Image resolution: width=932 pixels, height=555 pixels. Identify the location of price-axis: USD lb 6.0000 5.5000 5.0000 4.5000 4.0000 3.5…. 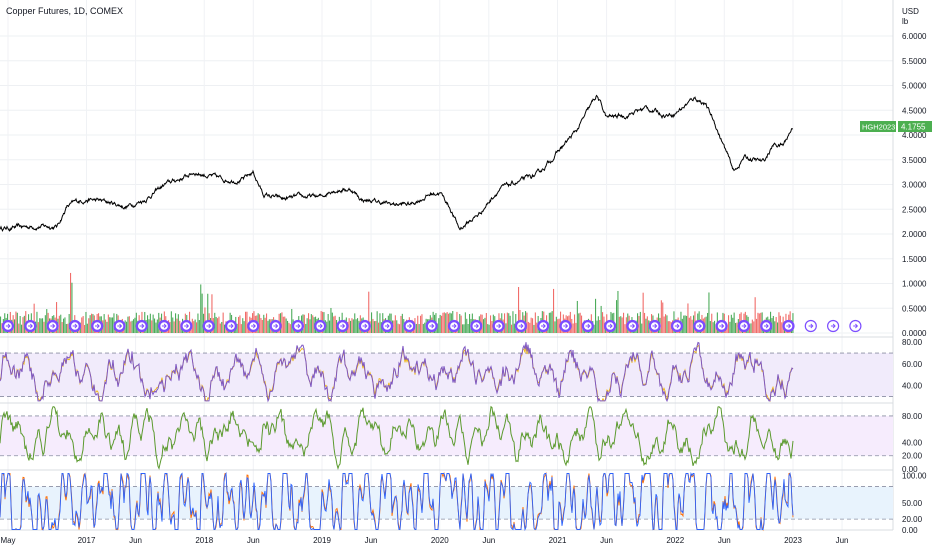
(914, 271).